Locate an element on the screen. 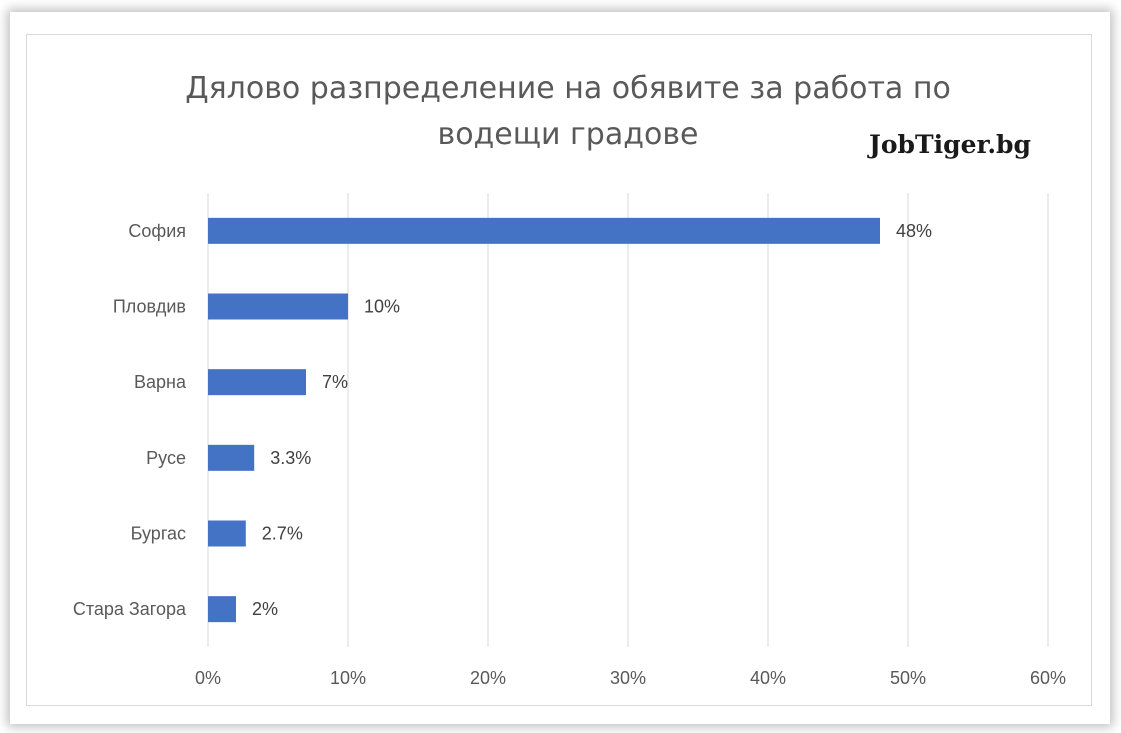 The image size is (1121, 733). x-tick-label: 60% is located at coordinates (1048, 678).